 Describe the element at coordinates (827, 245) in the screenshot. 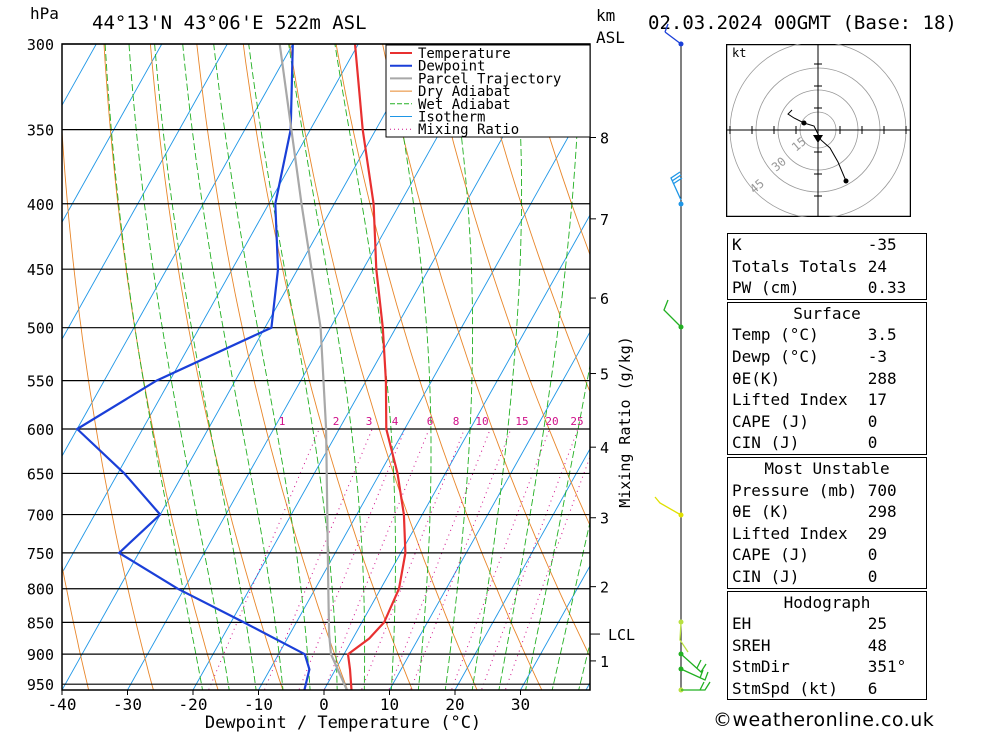

I see `index-row: K -35` at that location.